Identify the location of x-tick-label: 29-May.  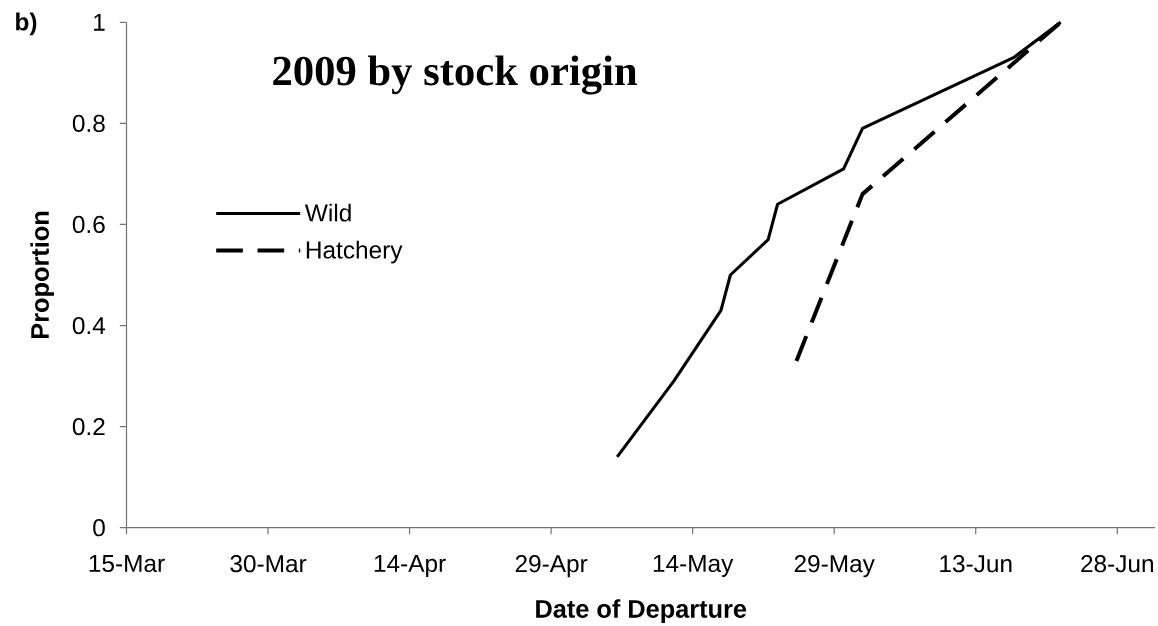
(834, 566).